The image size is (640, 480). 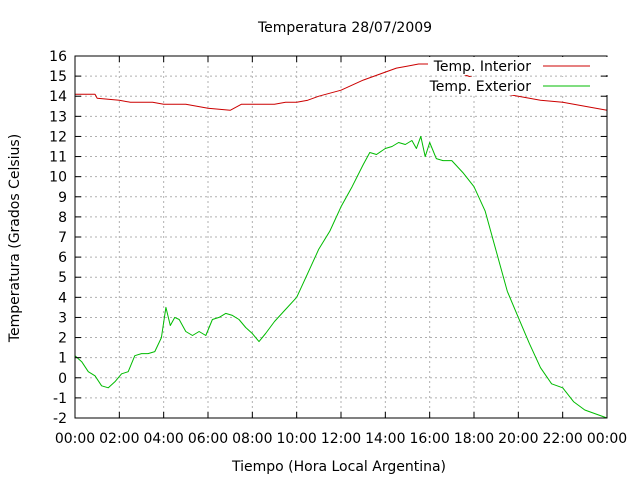 I want to click on y-tick-label: 15, so click(x=58, y=77).